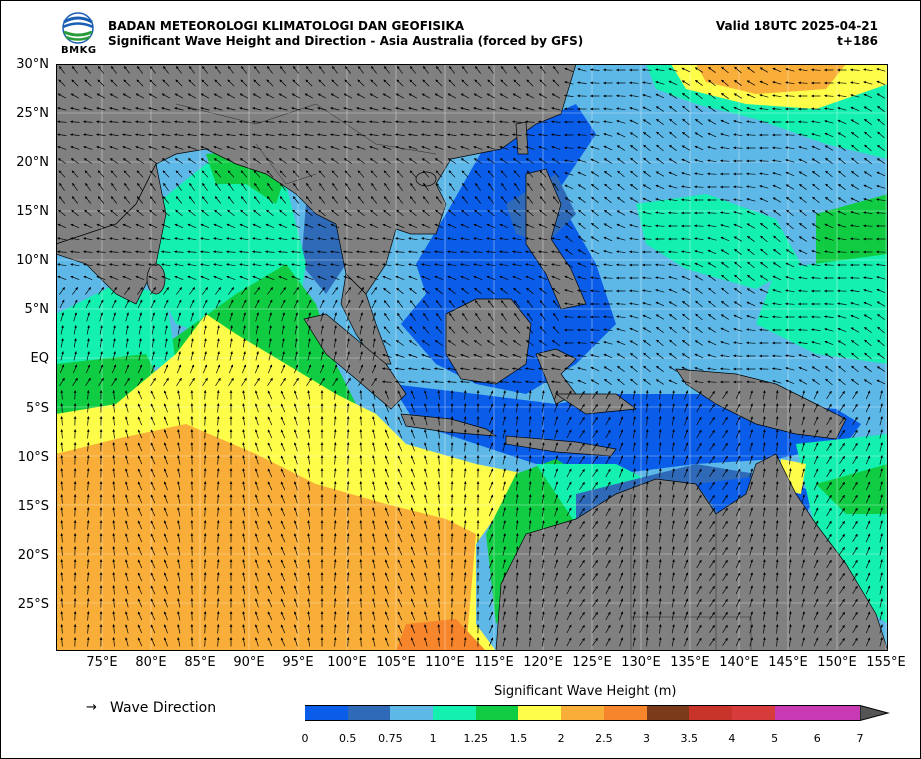 The image size is (921, 759). Describe the element at coordinates (39, 358) in the screenshot. I see `lat-label: EQ` at that location.